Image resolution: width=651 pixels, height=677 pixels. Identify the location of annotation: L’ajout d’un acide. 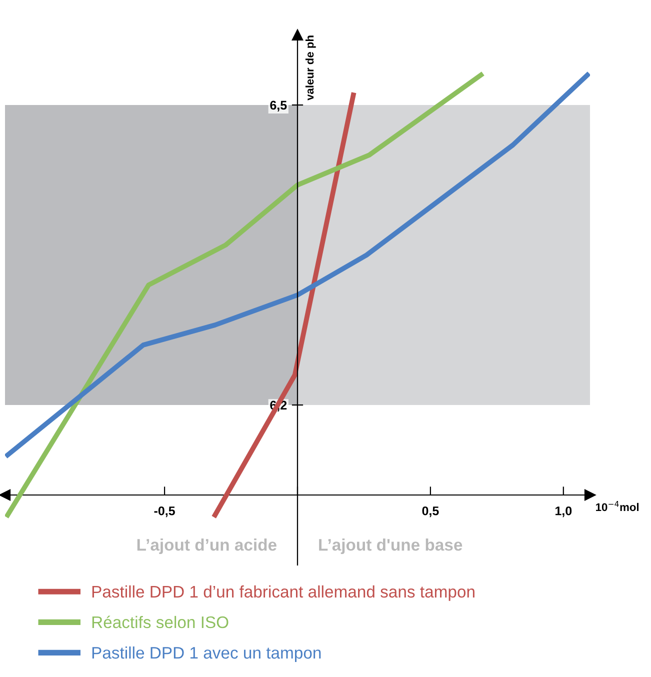
(206, 546).